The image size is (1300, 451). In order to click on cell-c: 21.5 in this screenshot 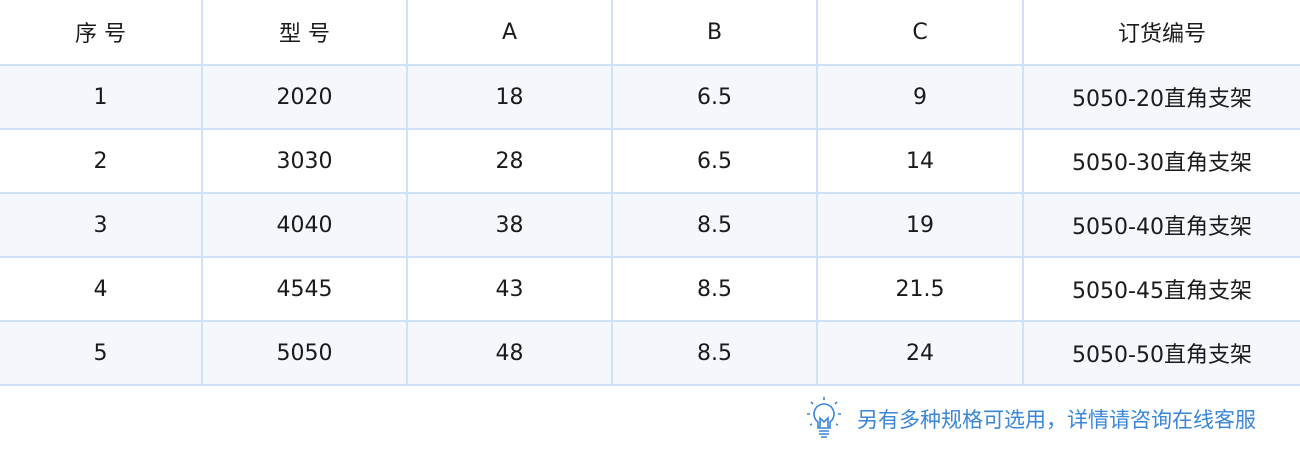, I will do `click(920, 289)`.